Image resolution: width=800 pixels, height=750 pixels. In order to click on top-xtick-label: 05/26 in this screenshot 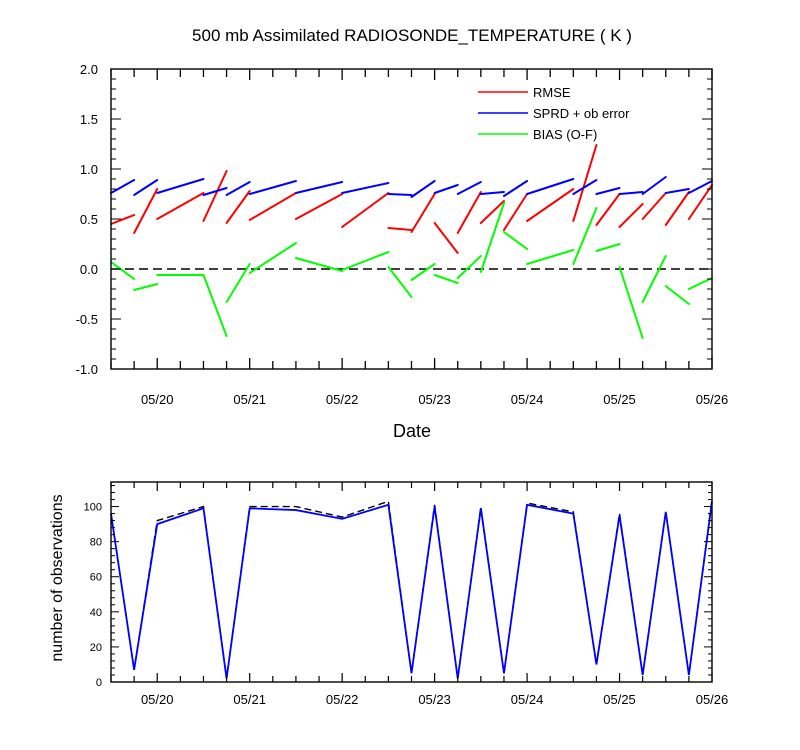, I will do `click(712, 399)`.